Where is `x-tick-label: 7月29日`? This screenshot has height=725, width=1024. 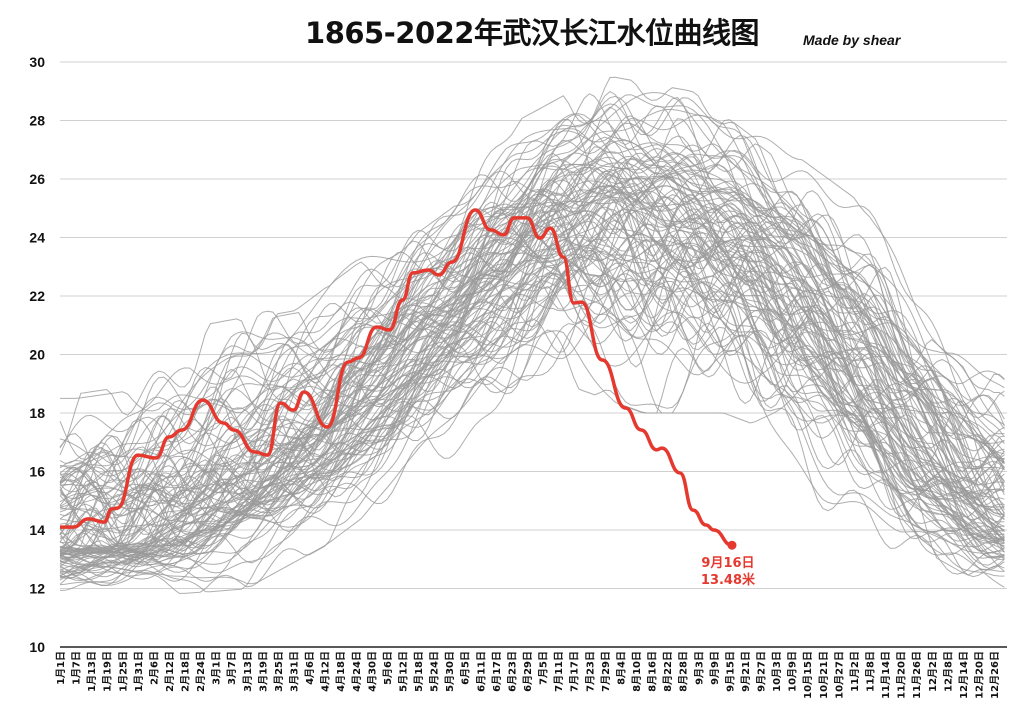 x-tick-label: 7月29日 is located at coordinates (606, 671).